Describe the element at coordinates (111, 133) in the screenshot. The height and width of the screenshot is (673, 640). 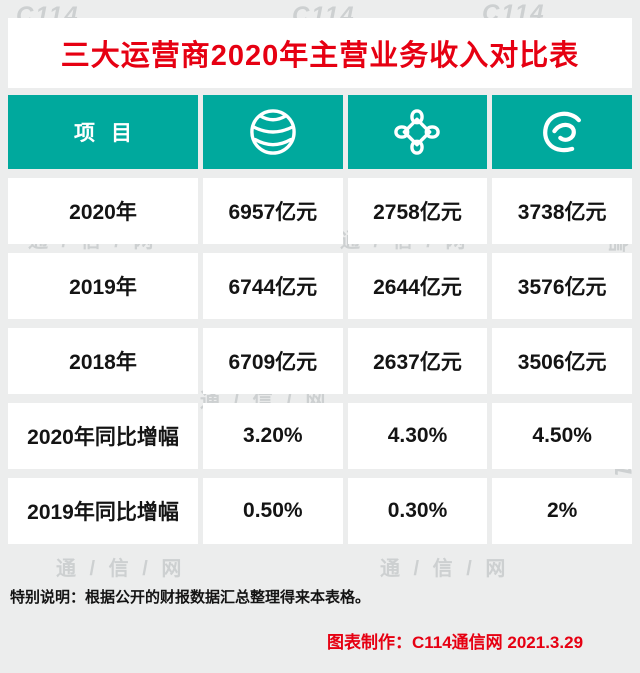
I see `header-label: 项目` at that location.